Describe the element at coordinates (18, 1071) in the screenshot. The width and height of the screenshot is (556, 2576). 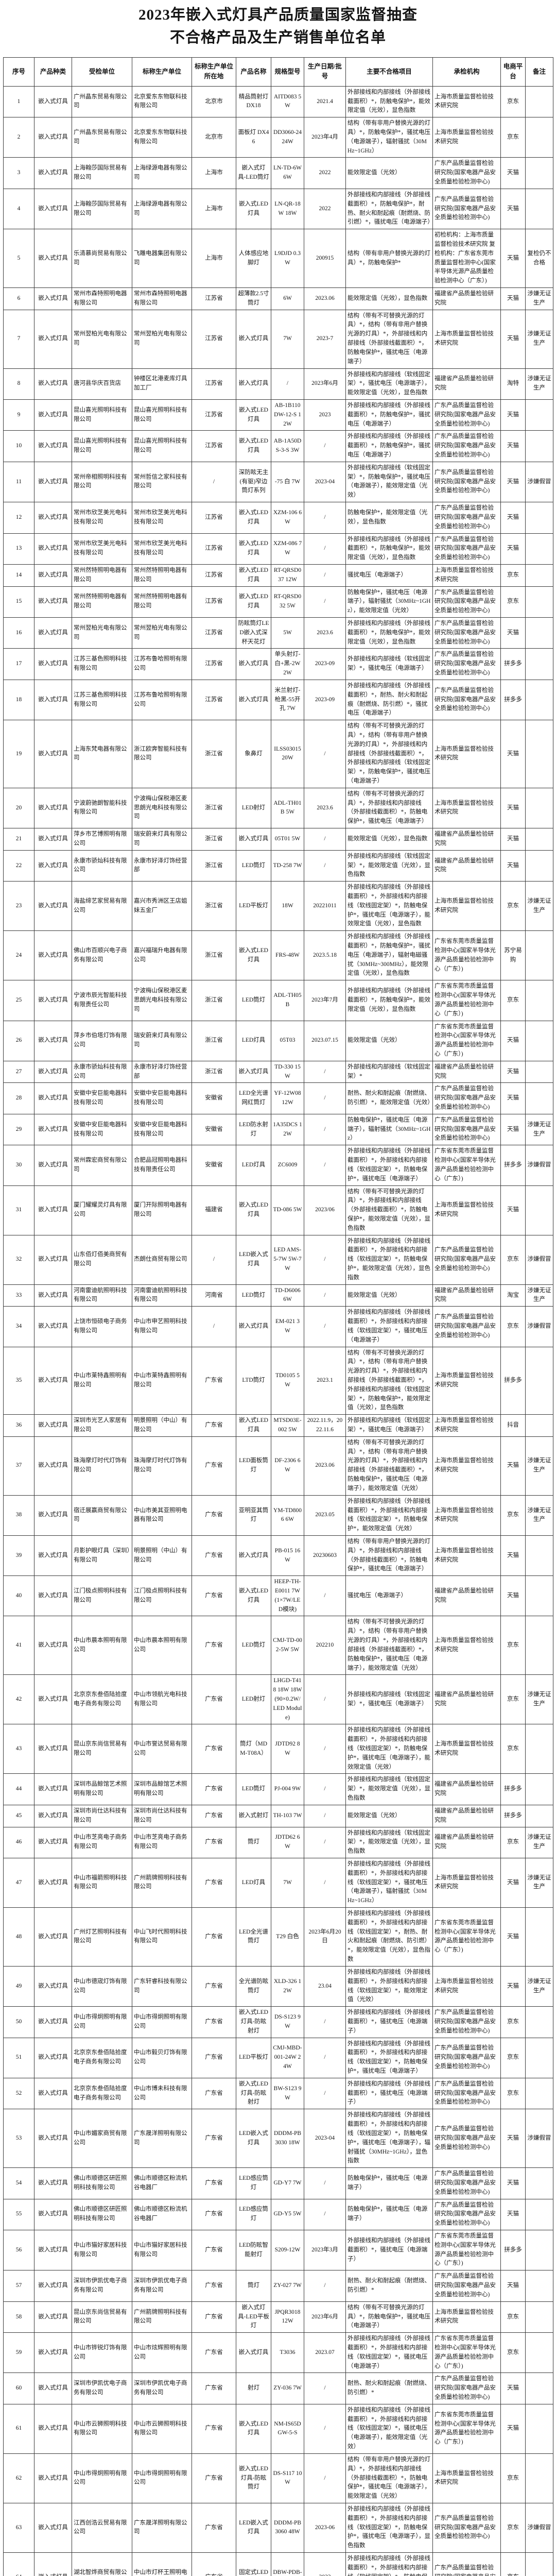
I see `cell-no: 27` at that location.